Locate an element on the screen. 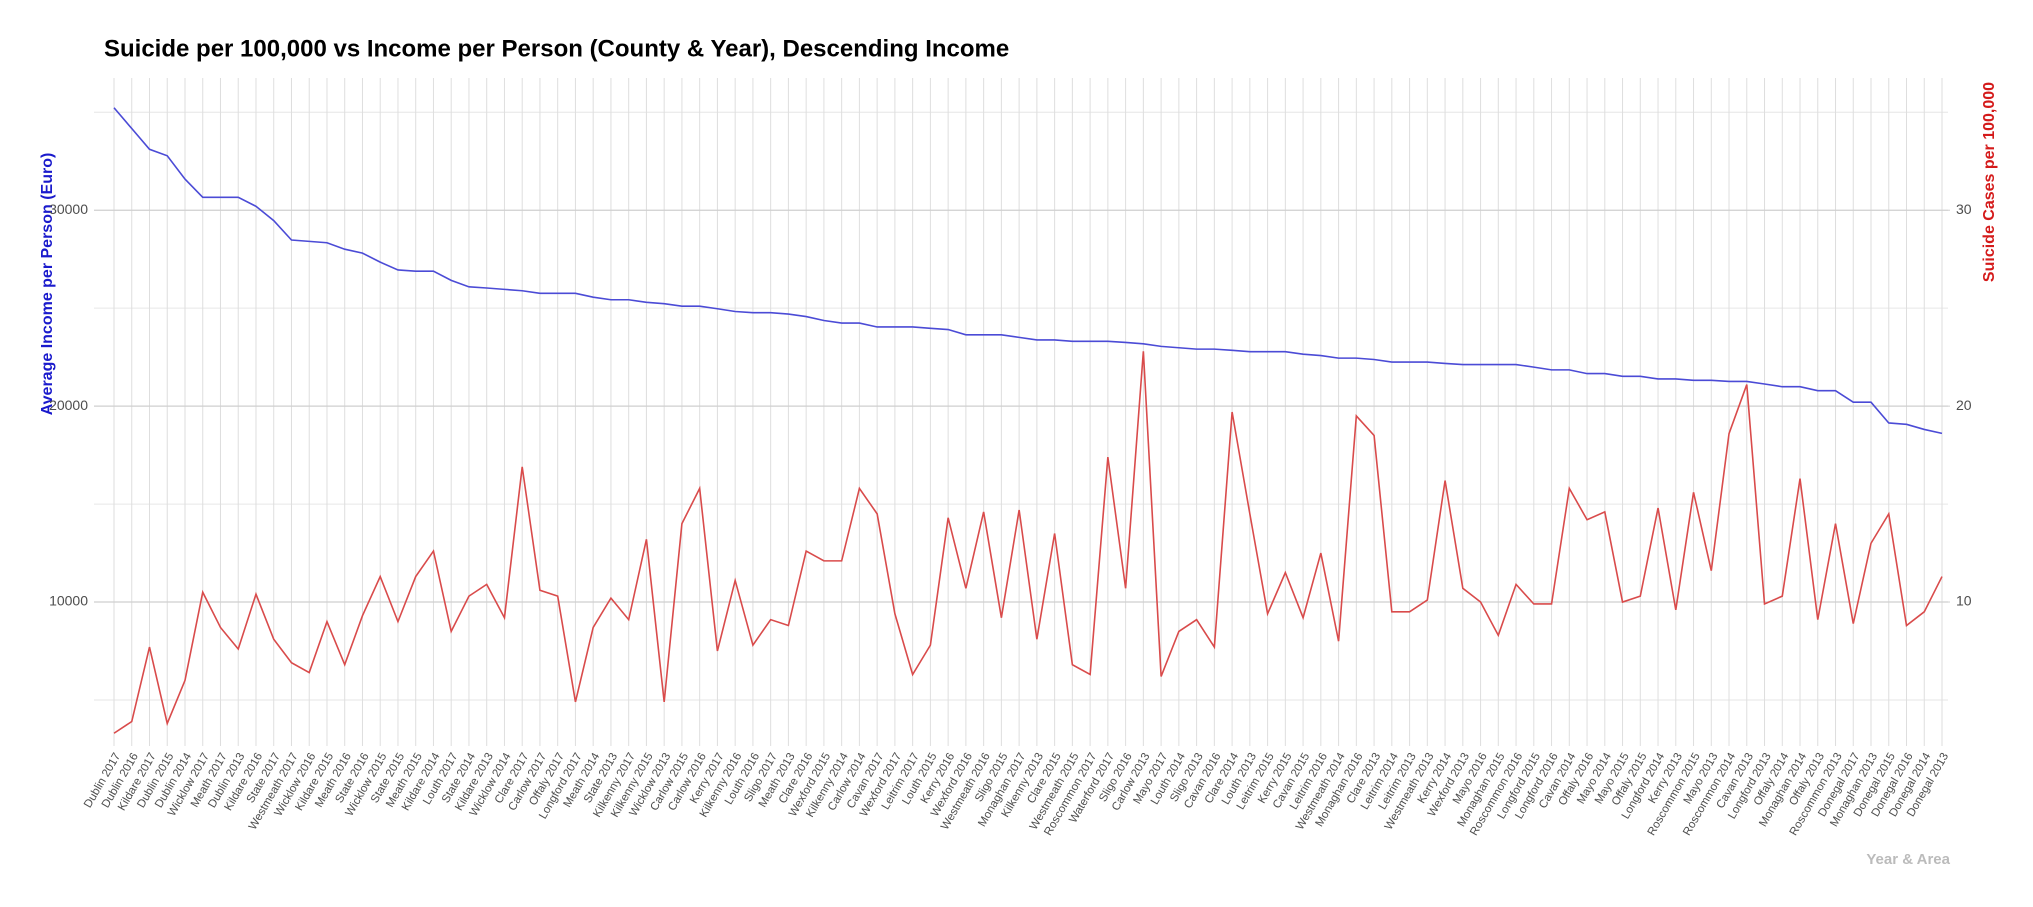  y-tick-label: 20000 is located at coordinates (68, 405).